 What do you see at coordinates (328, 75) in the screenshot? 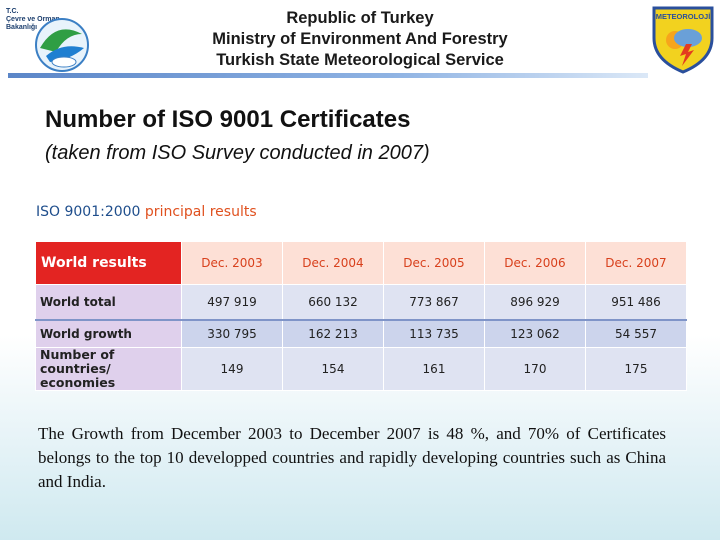
I see `header-divider` at bounding box center [328, 75].